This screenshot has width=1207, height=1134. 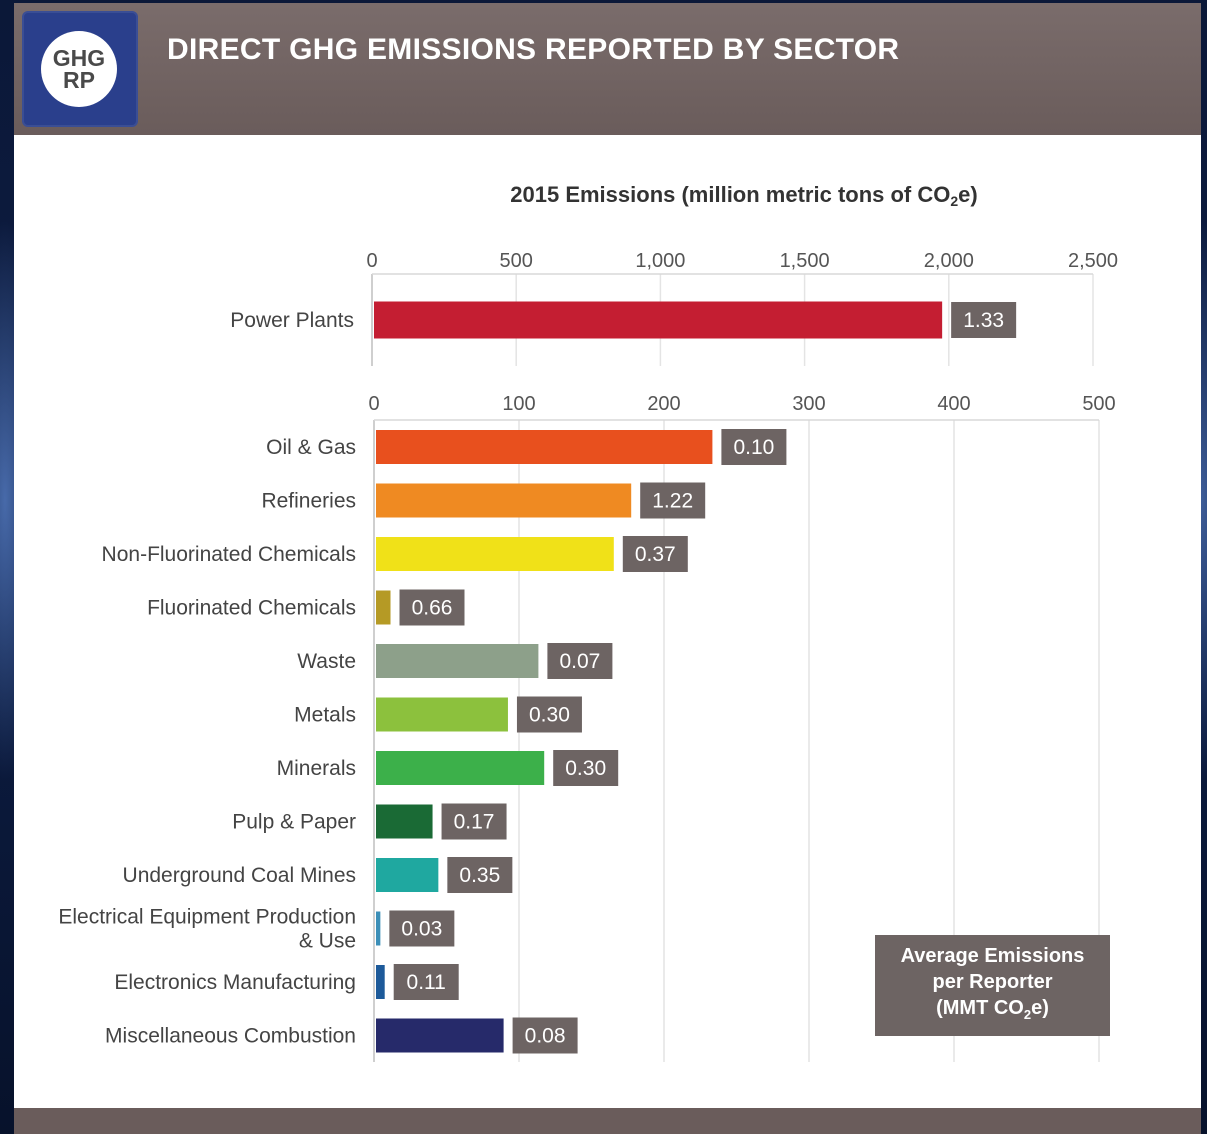 I want to click on tick-label: 400, so click(x=953, y=404).